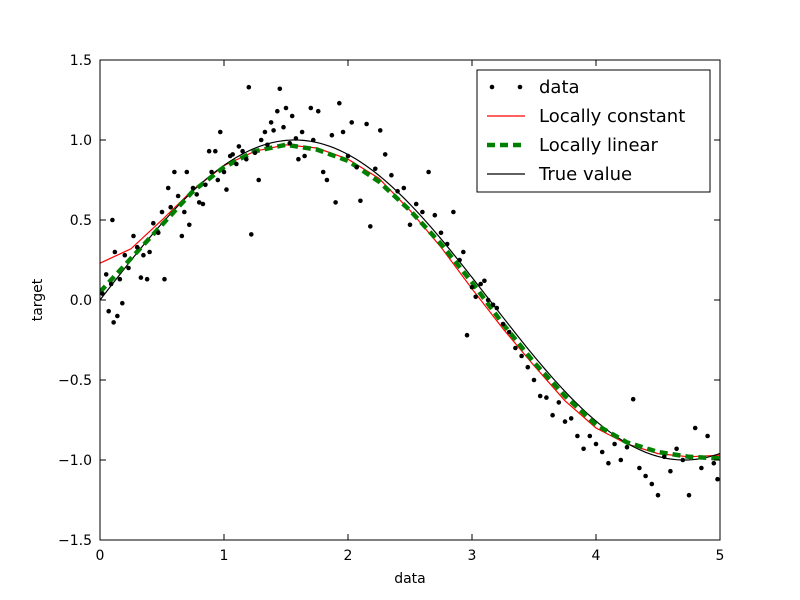 This screenshot has width=800, height=600. I want to click on x-axis-label: data, so click(410, 579).